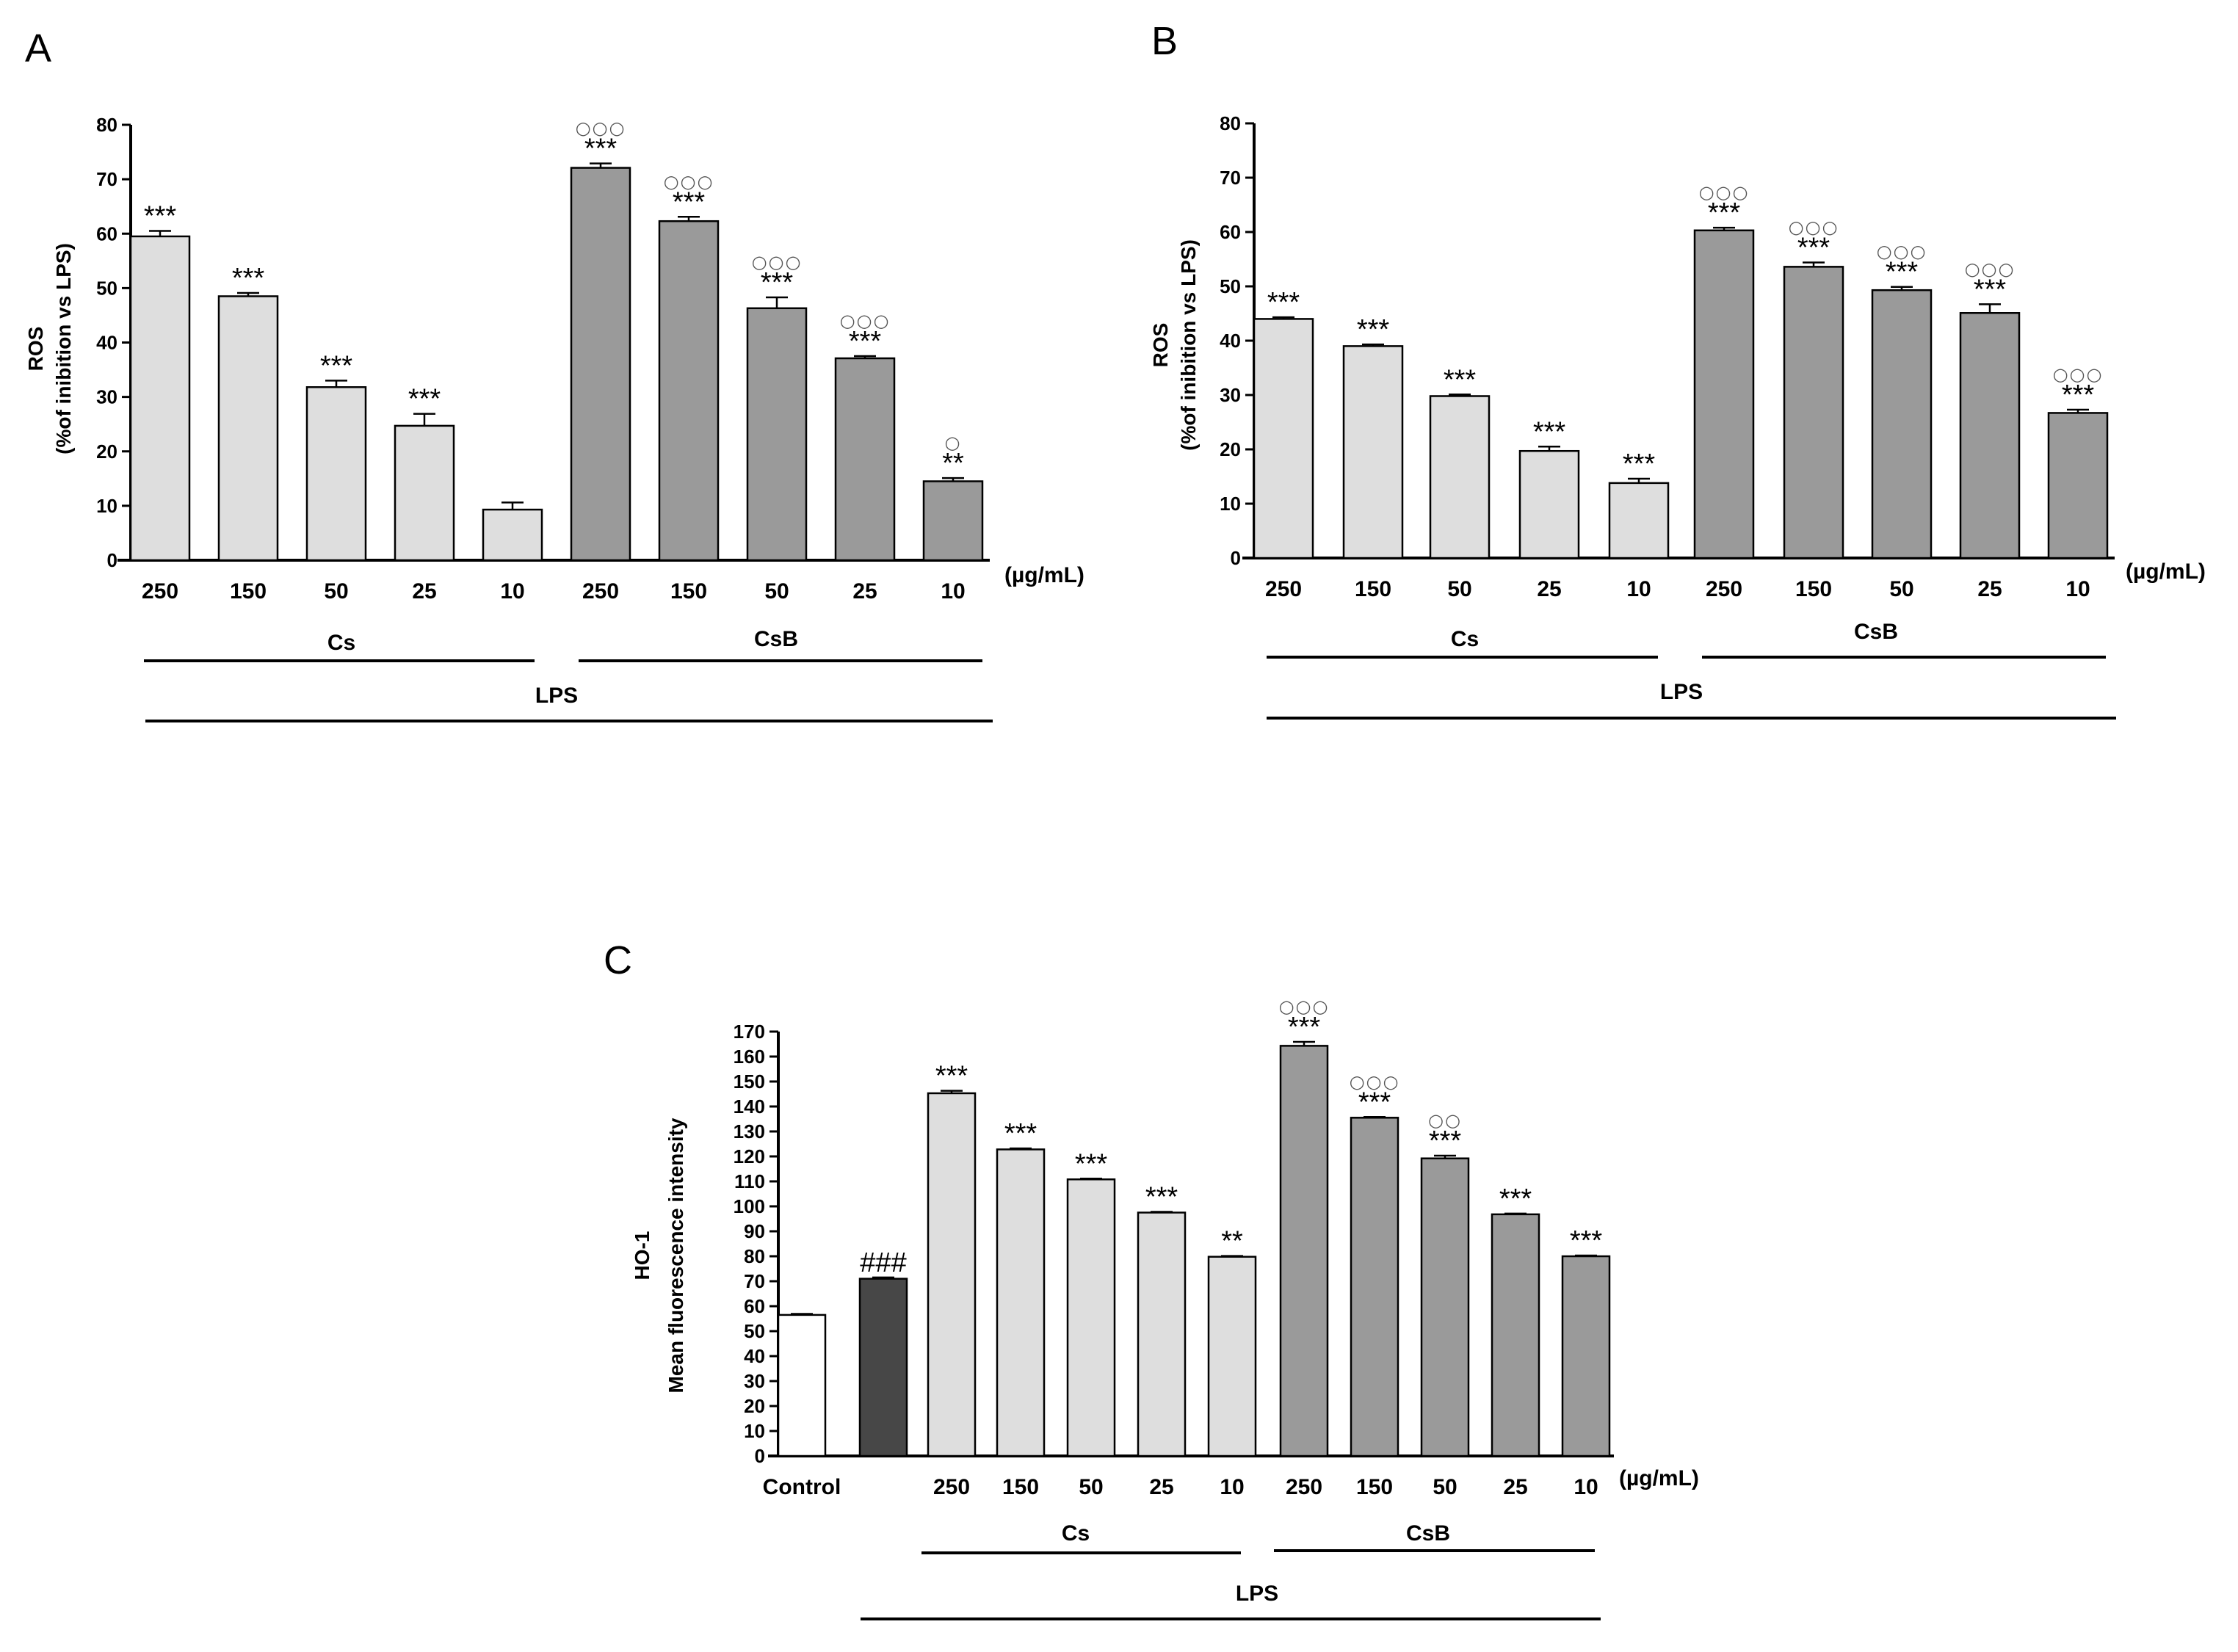  I want to click on panel-b-ylabel-line1: ROS, so click(1160, 345).